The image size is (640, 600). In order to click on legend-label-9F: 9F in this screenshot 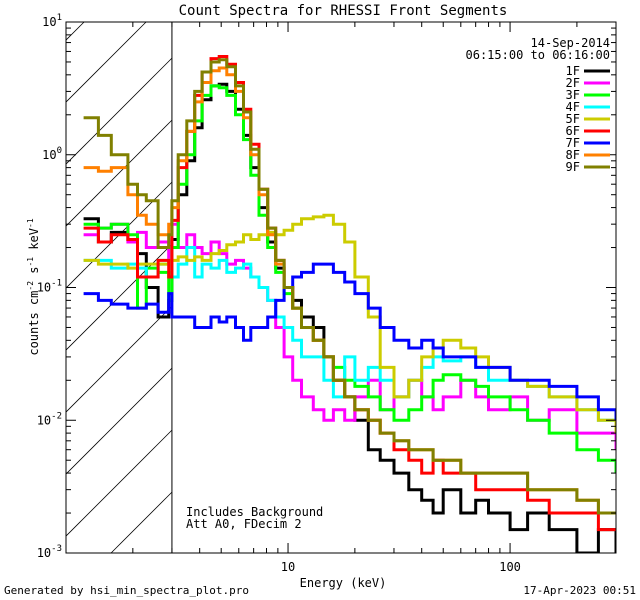, I will do `click(573, 167)`.